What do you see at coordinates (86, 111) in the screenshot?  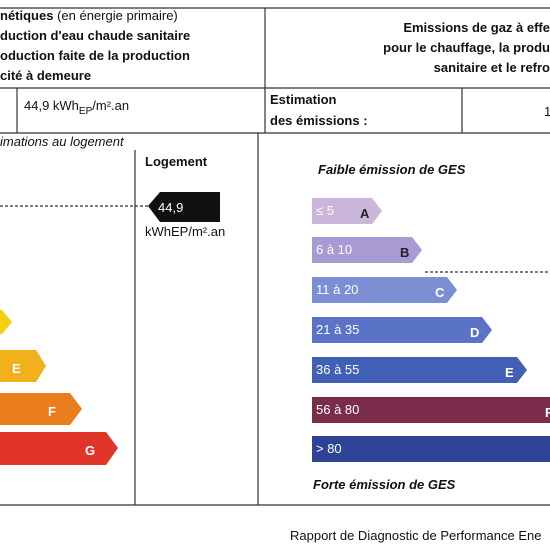 I see `consumption-sub: EP` at bounding box center [86, 111].